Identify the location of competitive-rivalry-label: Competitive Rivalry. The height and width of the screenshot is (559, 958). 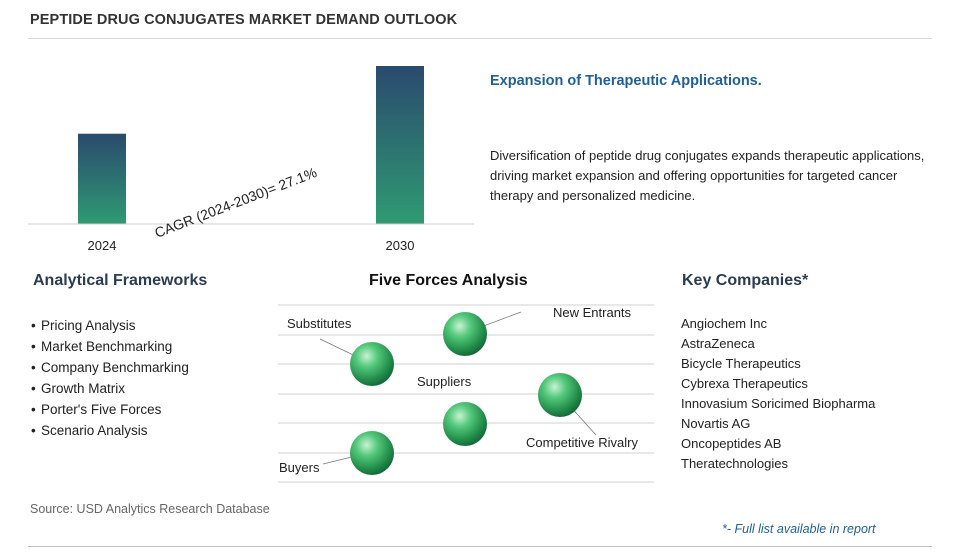
(582, 442).